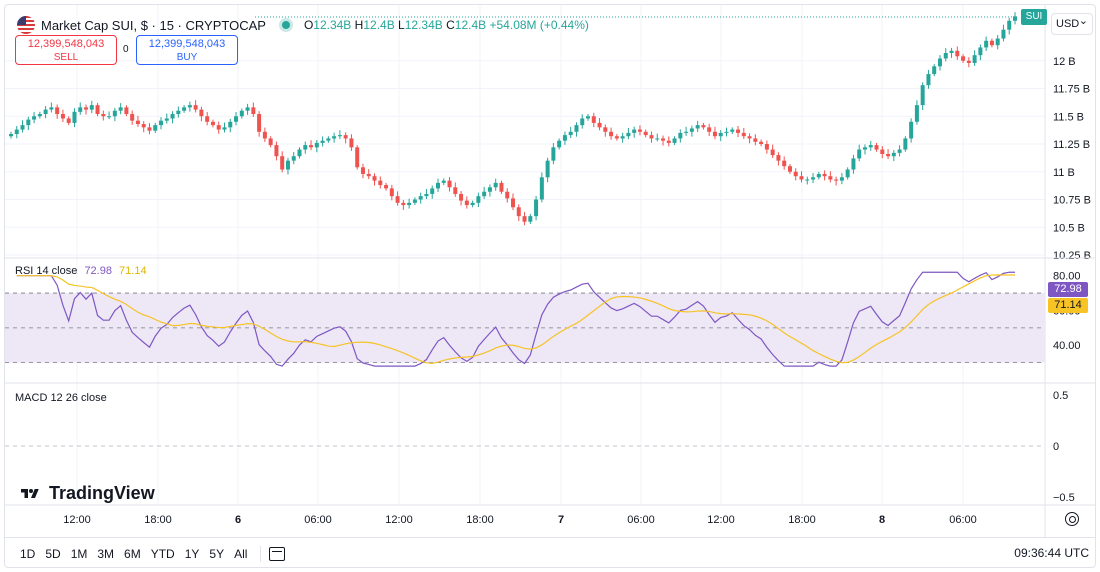 This screenshot has height=572, width=1100. What do you see at coordinates (187, 50) in the screenshot?
I see `buy-button: 12,399,548,043 BUY` at bounding box center [187, 50].